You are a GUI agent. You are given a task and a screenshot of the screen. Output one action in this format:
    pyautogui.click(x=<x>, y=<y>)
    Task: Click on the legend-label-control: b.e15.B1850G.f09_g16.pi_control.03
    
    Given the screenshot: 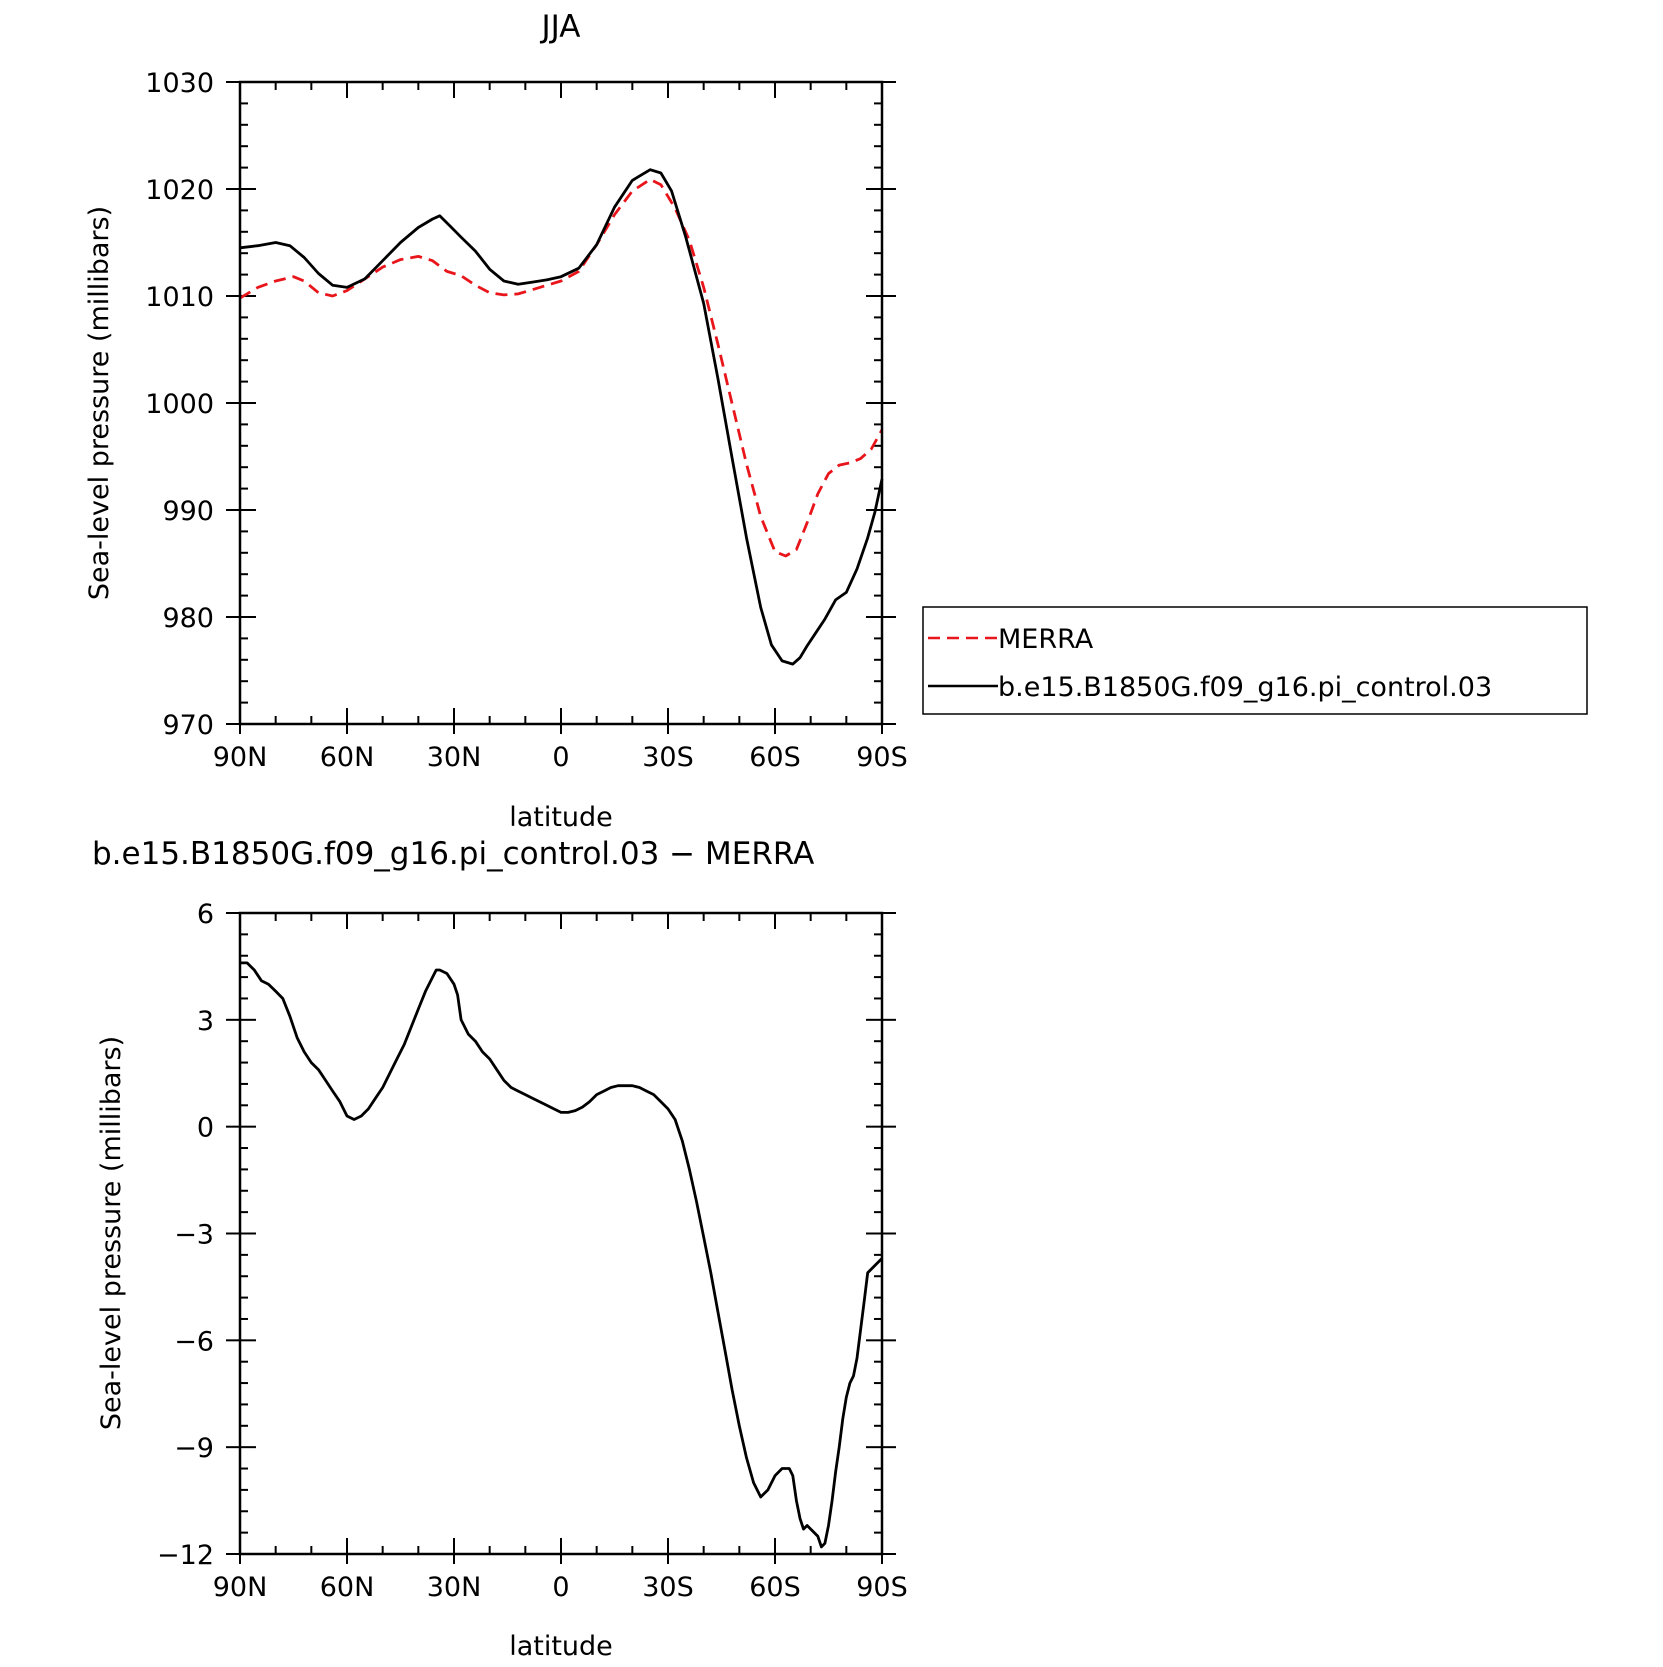 What is the action you would take?
    pyautogui.click(x=1245, y=687)
    